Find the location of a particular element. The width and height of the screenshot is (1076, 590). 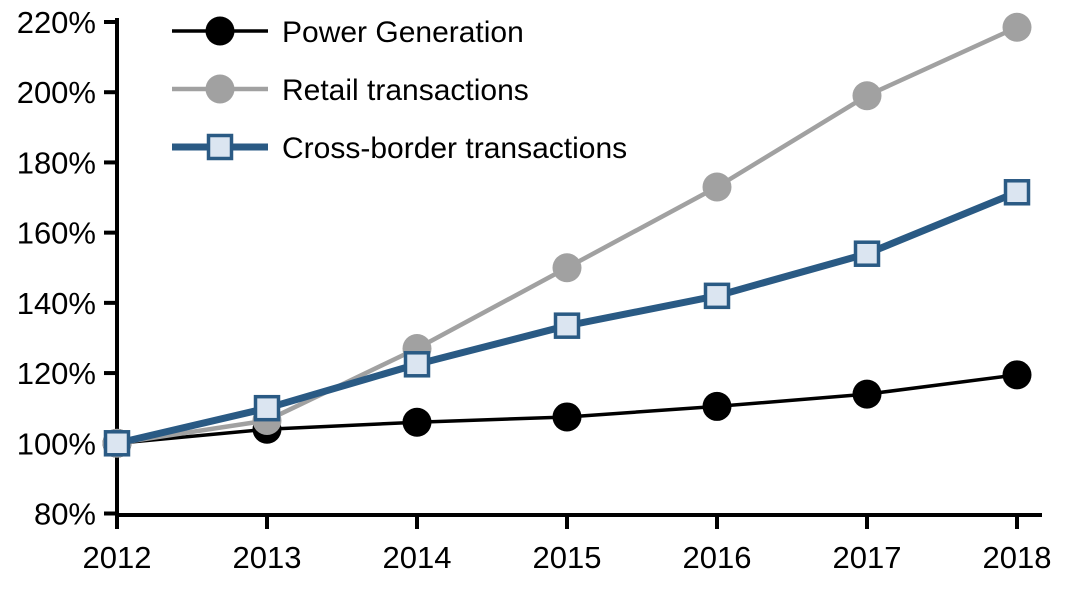

y-tick-label: 80% is located at coordinates (65, 514).